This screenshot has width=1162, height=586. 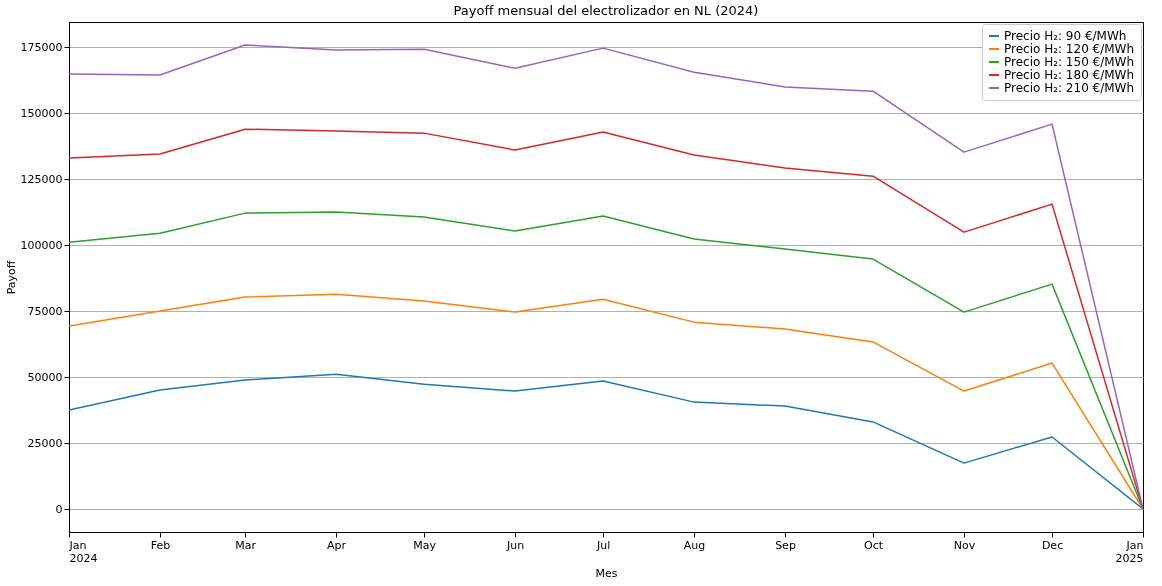 I want to click on legend-label: Precio H₂: 90 €/MWh, so click(x=1065, y=36).